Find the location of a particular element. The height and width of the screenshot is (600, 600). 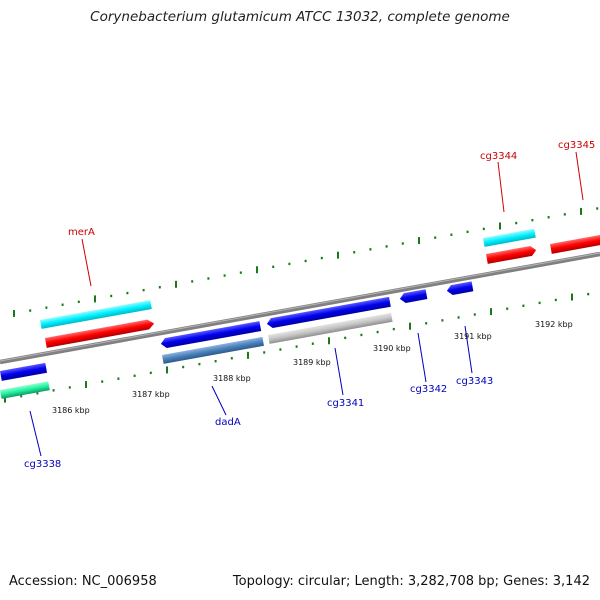

gene-label-cg3342: cg3342 is located at coordinates (428, 389).